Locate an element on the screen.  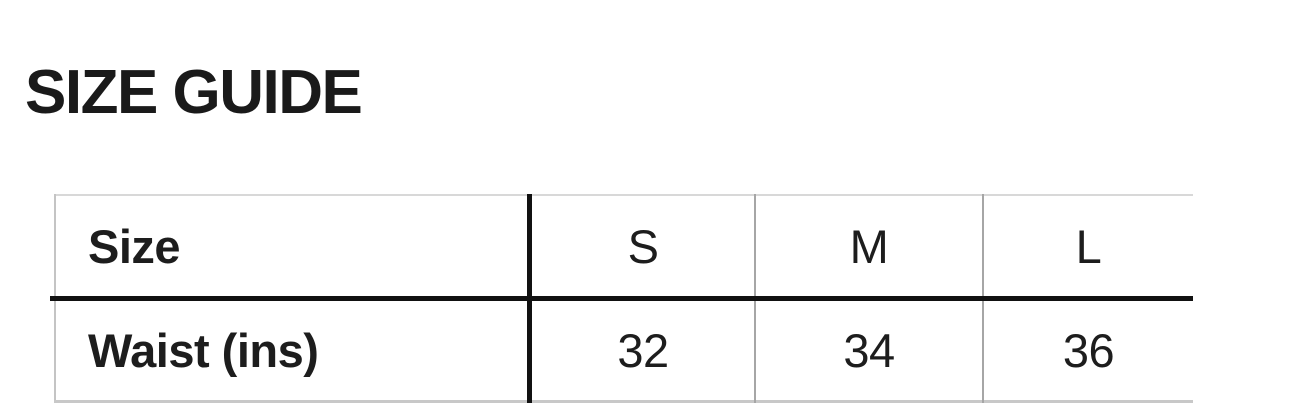
size-guide-heading: SIZE GUIDE is located at coordinates (194, 92).